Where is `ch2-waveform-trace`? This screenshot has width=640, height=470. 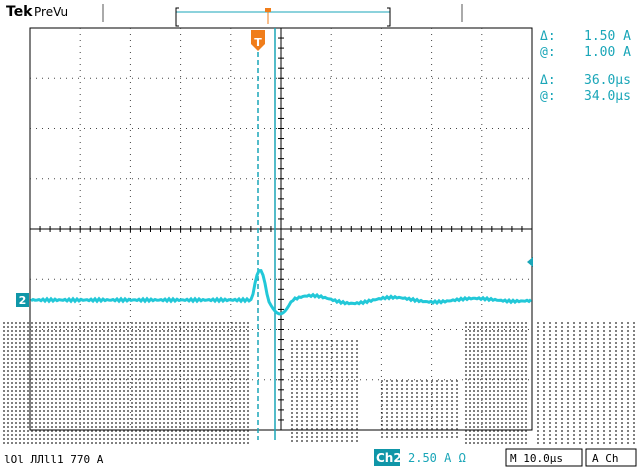 ch2-waveform-trace is located at coordinates (281, 292).